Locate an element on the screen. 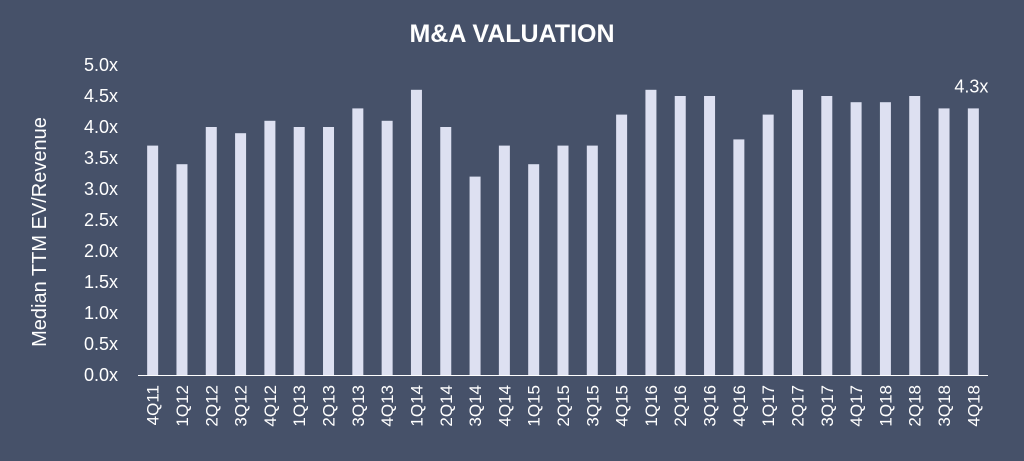 Image resolution: width=1024 pixels, height=461 pixels. x-tick-label: 1Q18 is located at coordinates (885, 406).